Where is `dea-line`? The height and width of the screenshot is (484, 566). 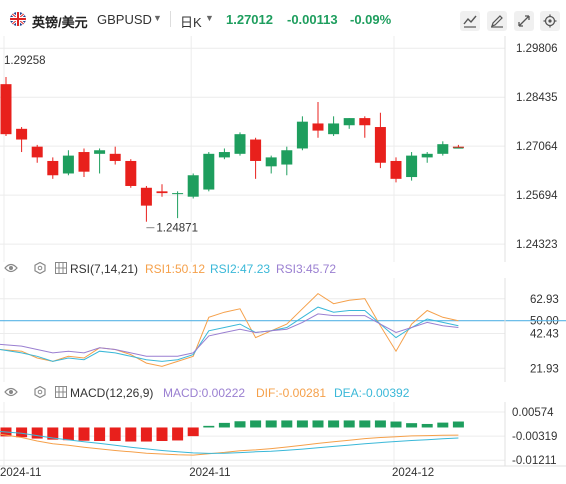
dea-line is located at coordinates (229, 442).